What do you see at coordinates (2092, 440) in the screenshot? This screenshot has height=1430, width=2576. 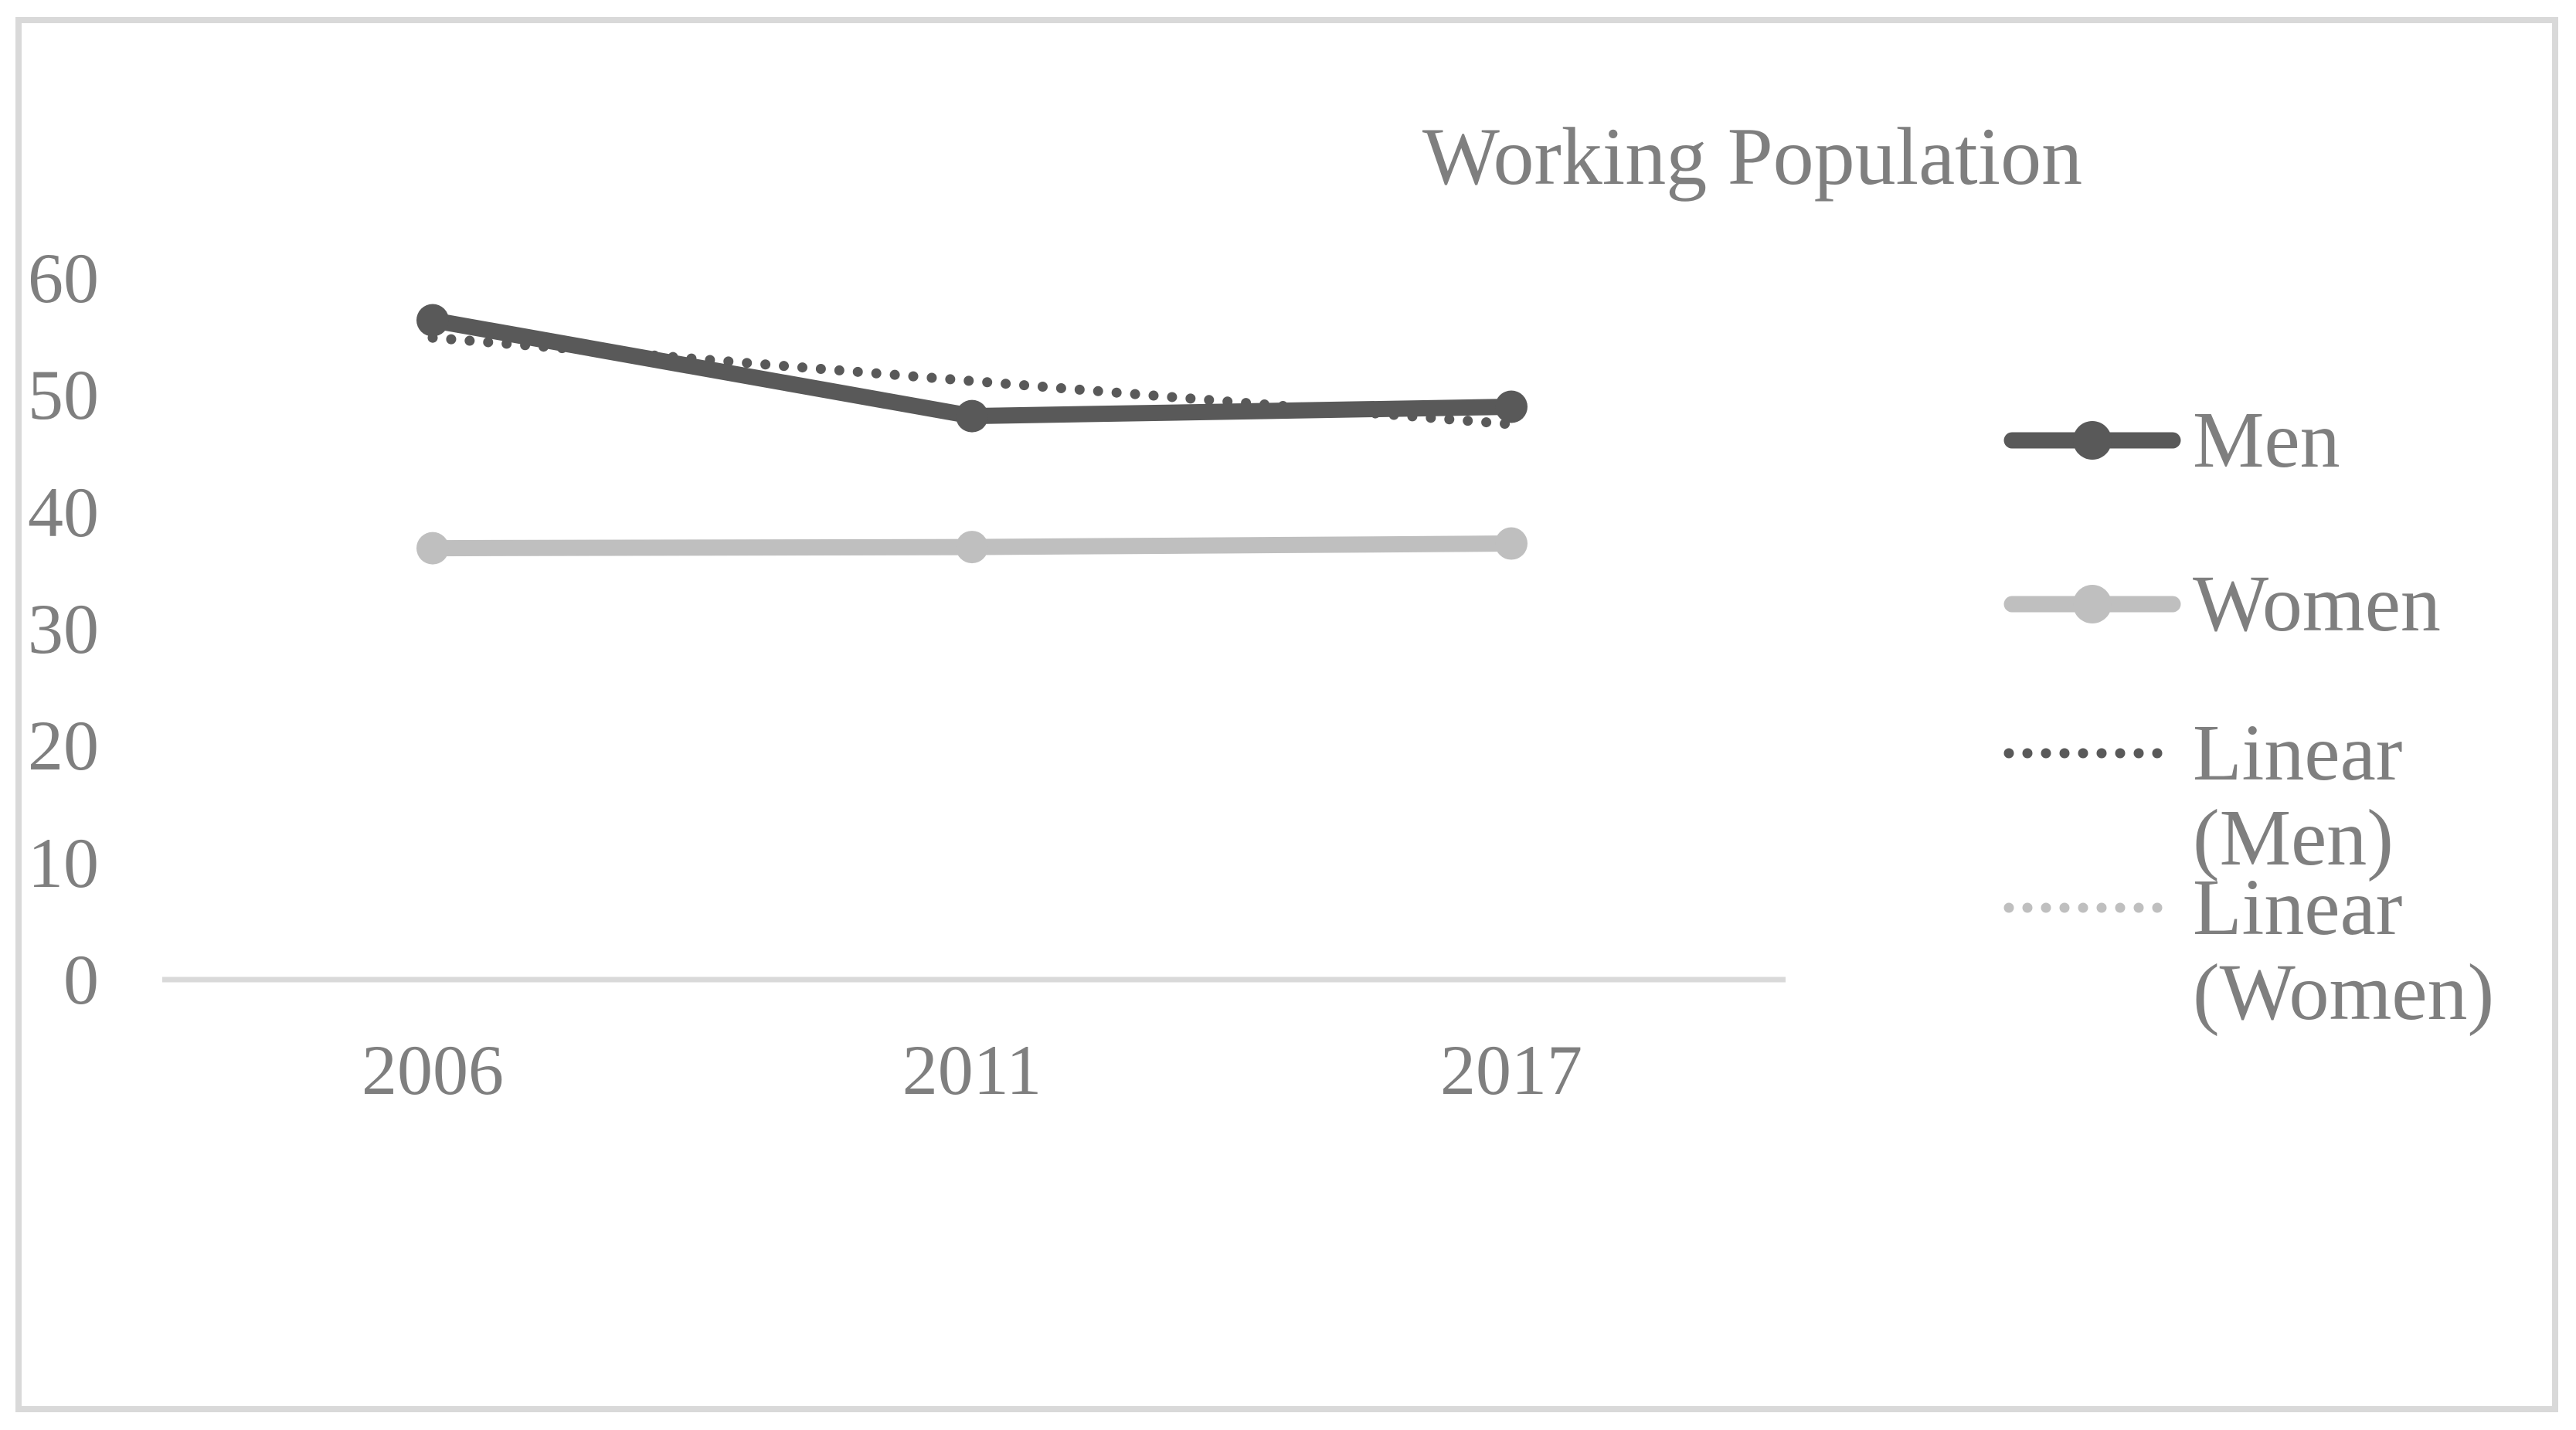 I see `legend-sample-men` at bounding box center [2092, 440].